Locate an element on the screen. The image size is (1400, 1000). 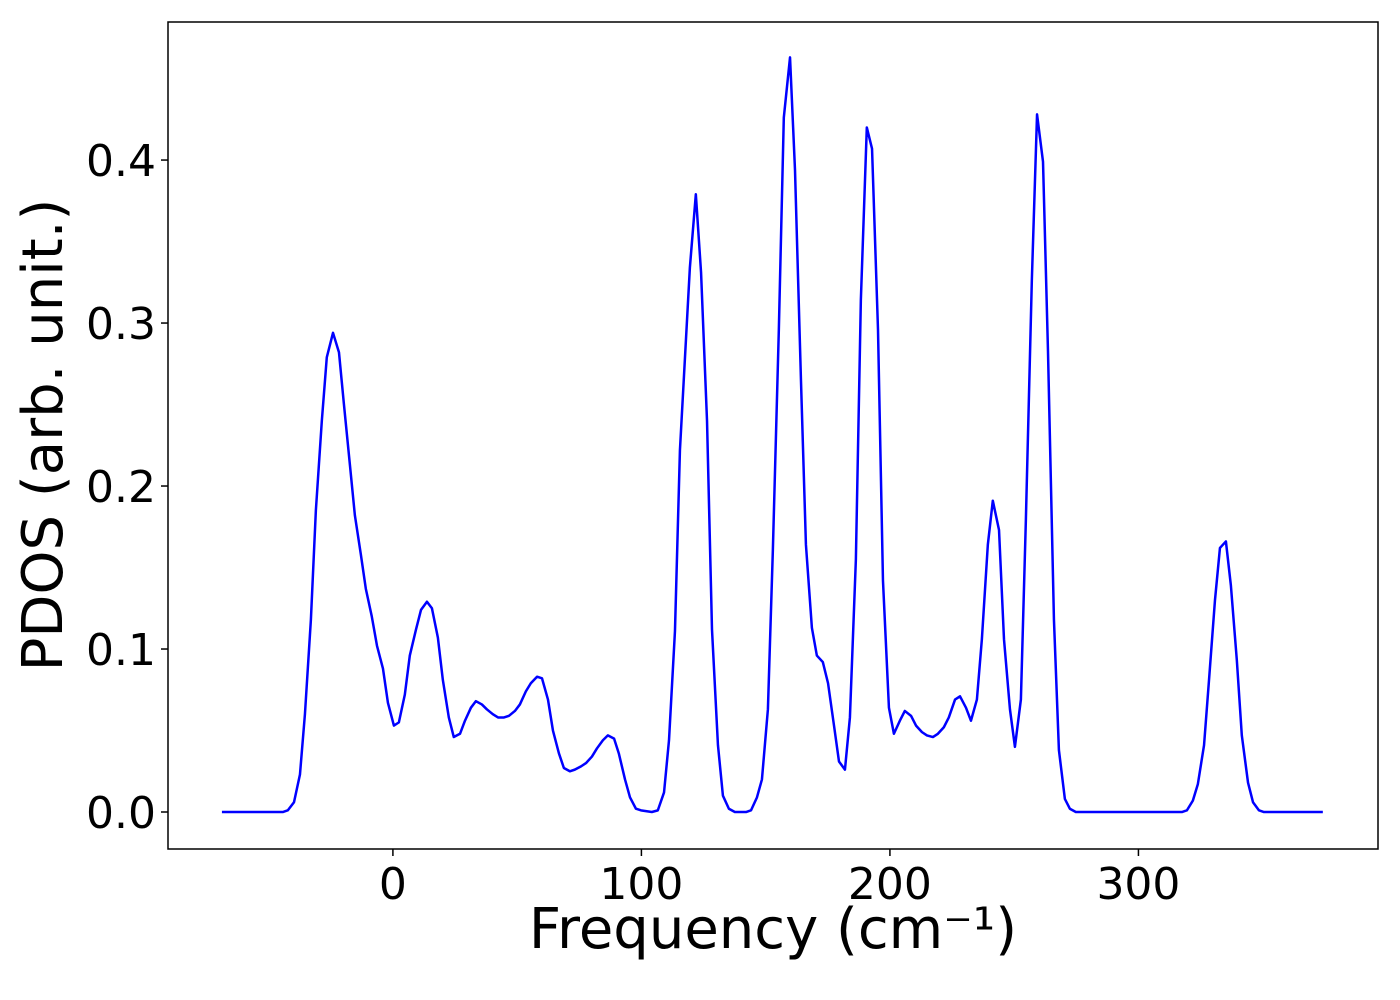
y-tick-label: 0.1 is located at coordinates (121, 650).